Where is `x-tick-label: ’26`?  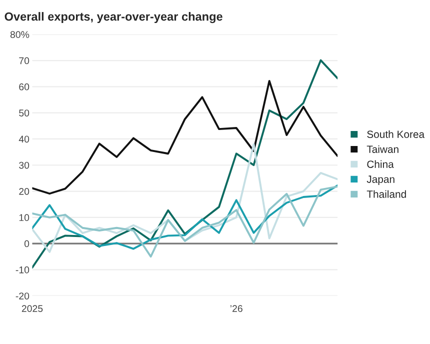
x-tick-label: ’26 is located at coordinates (236, 308).